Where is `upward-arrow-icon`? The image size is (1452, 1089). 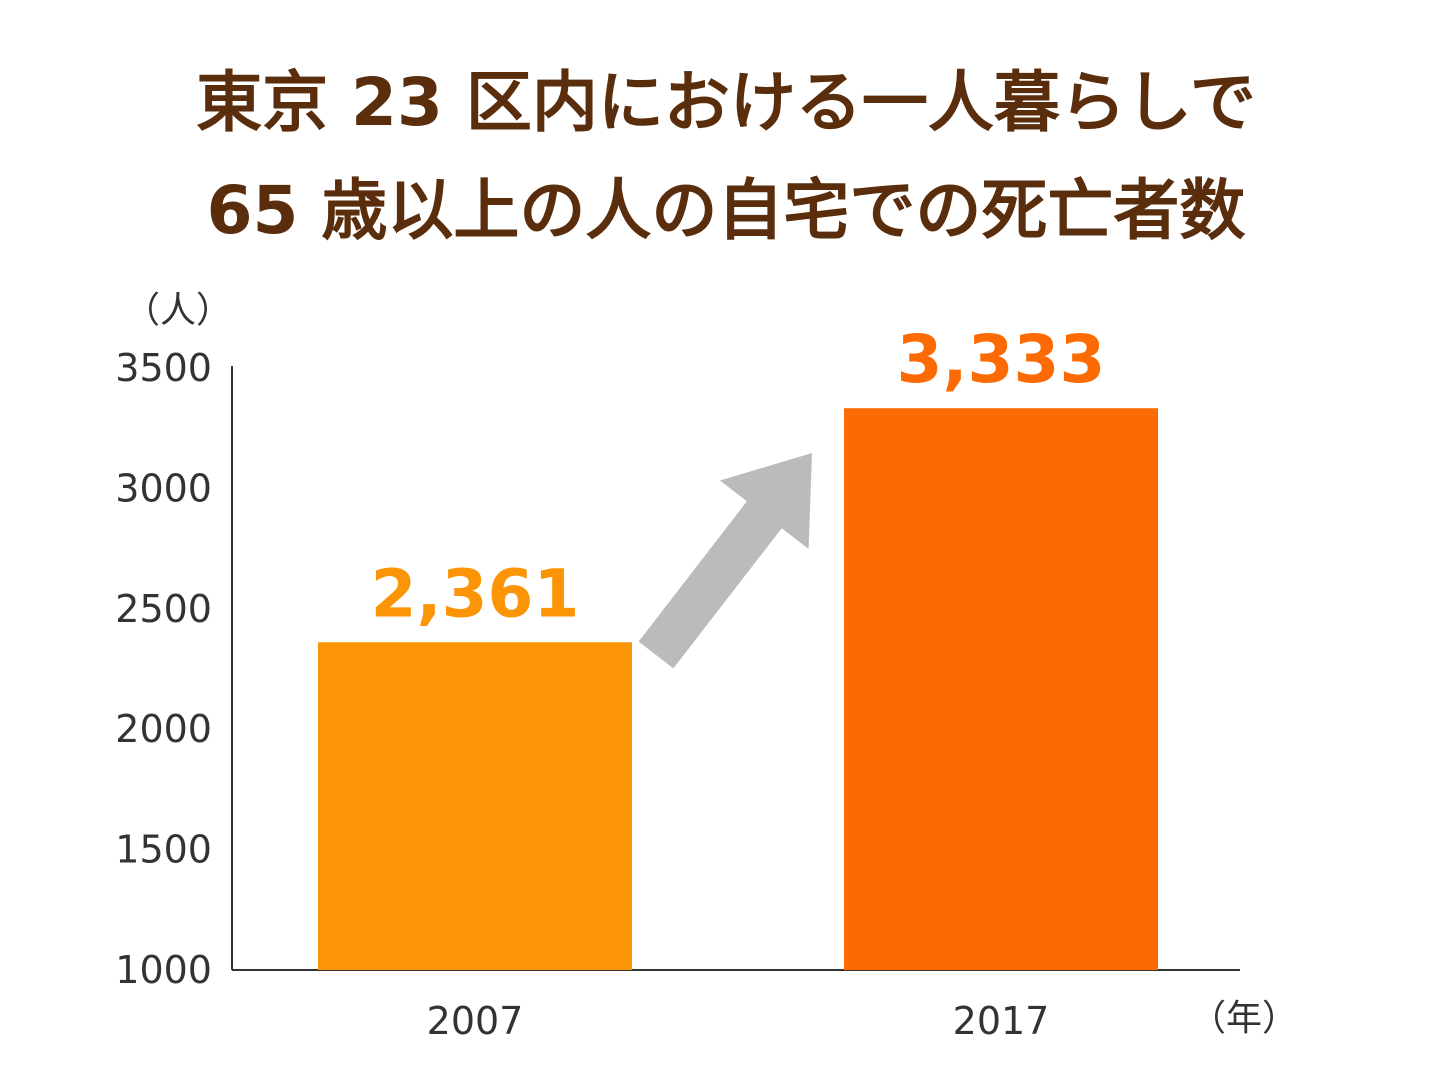
upward-arrow-icon is located at coordinates (725, 561).